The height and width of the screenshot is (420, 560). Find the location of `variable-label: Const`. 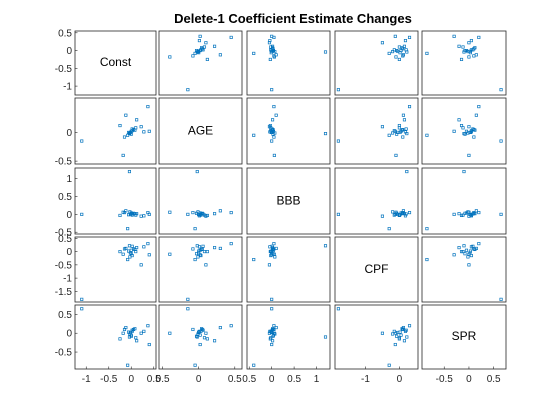

variable-label: Const is located at coordinates (116, 62).